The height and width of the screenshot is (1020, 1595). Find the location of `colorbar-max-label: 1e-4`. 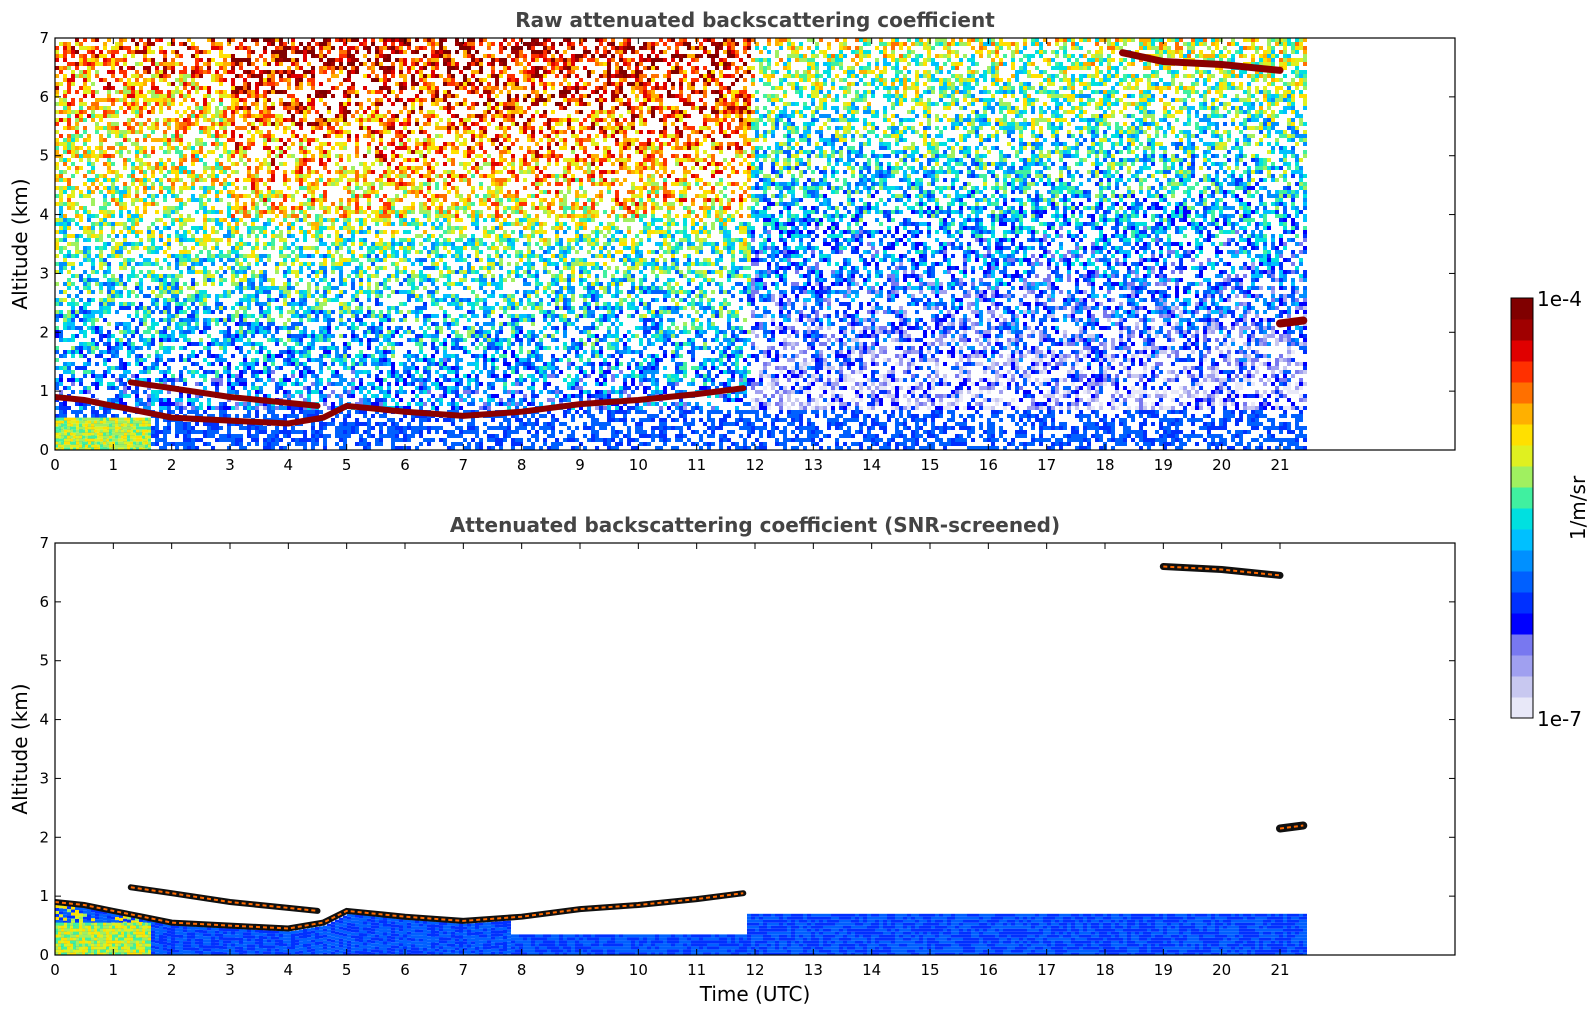

colorbar-max-label: 1e-4 is located at coordinates (1559, 299).